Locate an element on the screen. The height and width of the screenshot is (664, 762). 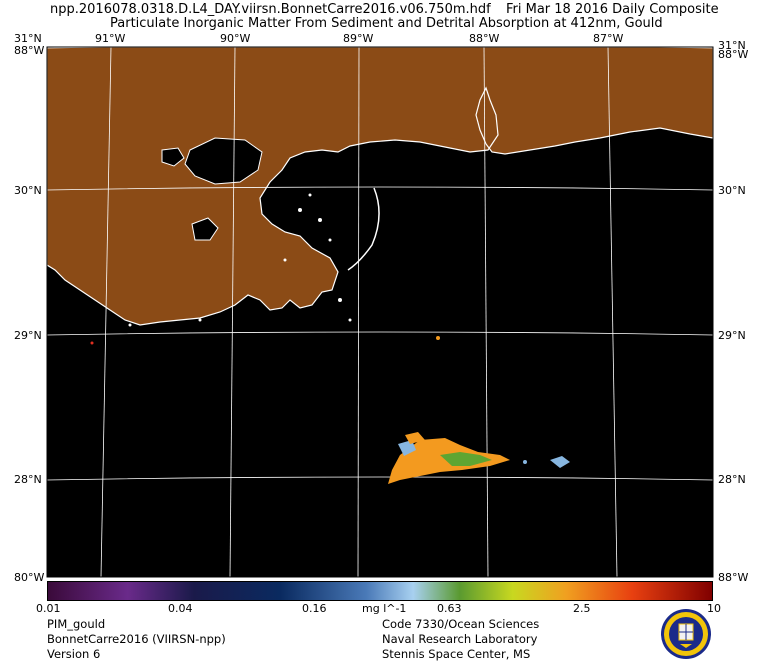
lat-label-left: 31°N is located at coordinates (28, 38).